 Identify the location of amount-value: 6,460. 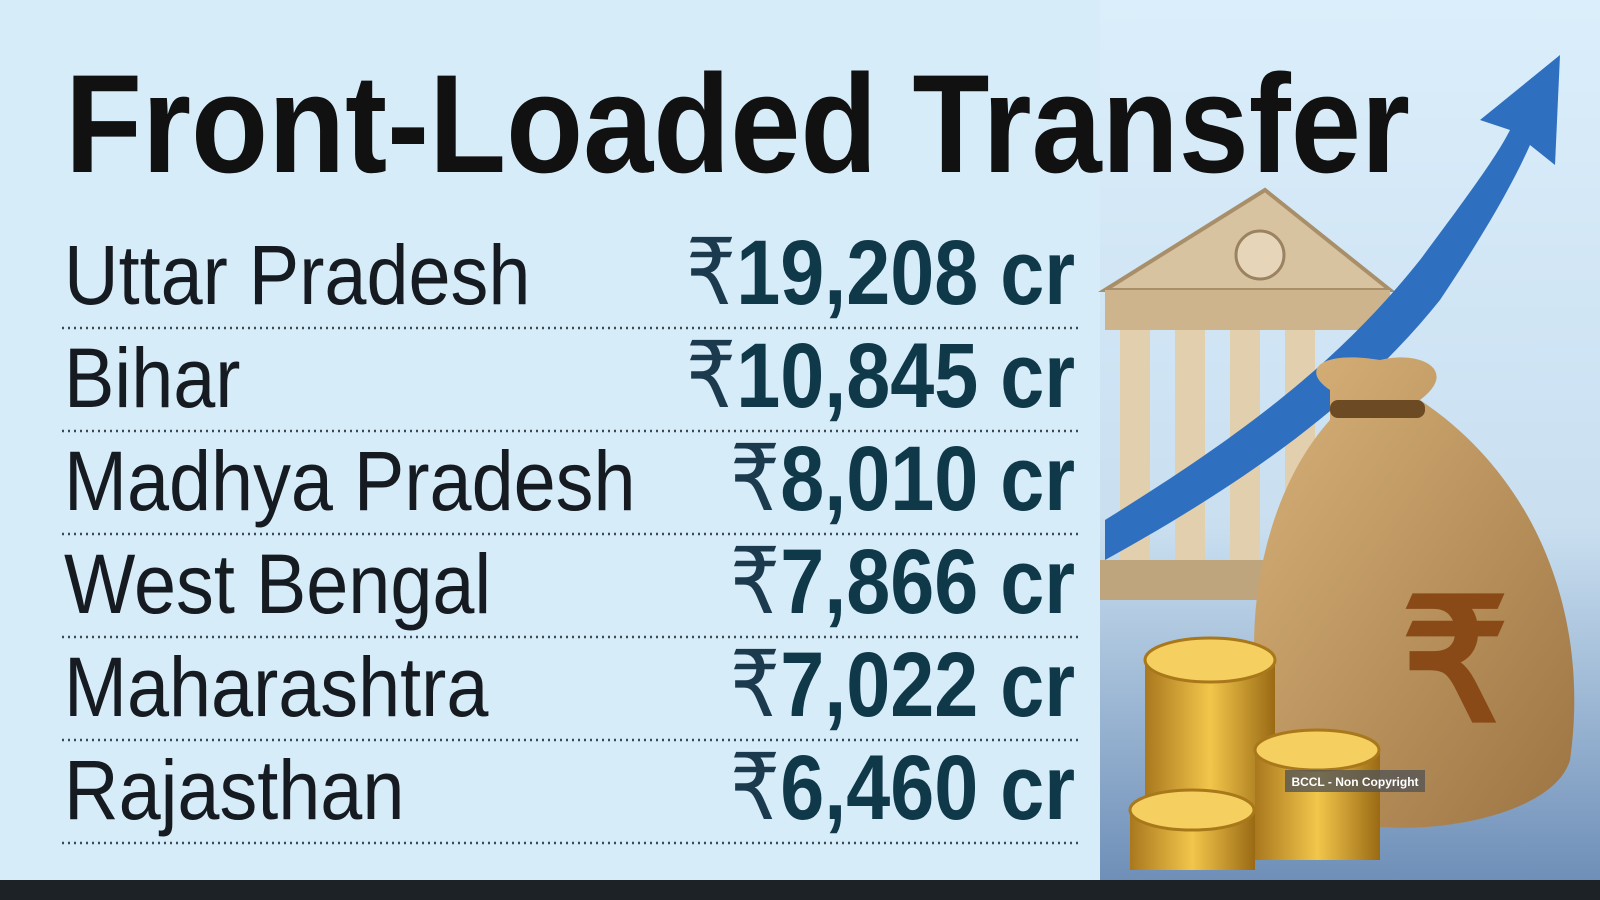
(879, 787).